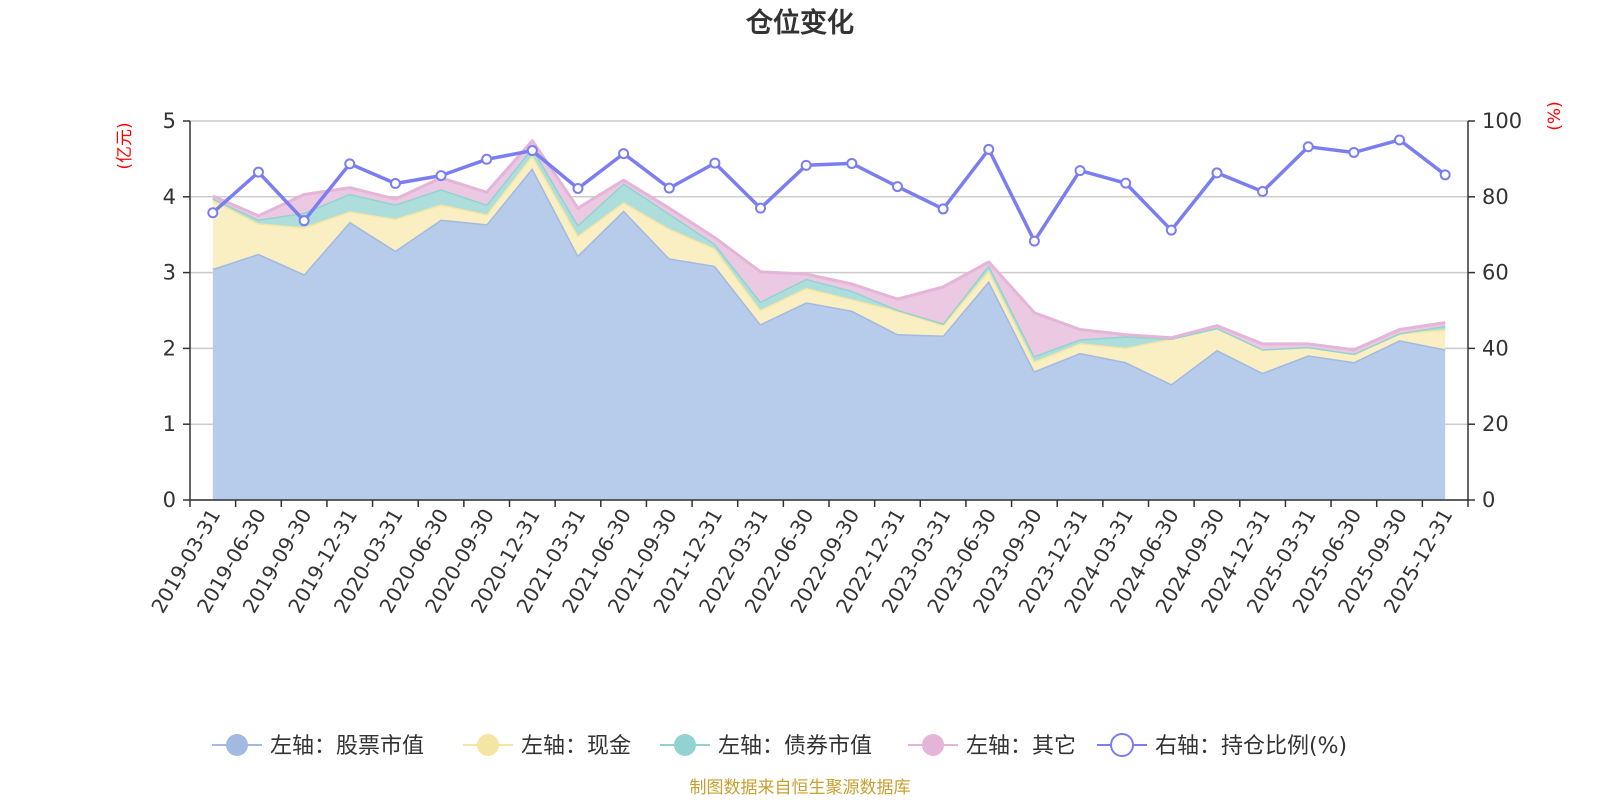 This screenshot has width=1600, height=800. I want to click on chart-title: 仓位变化, so click(799, 23).